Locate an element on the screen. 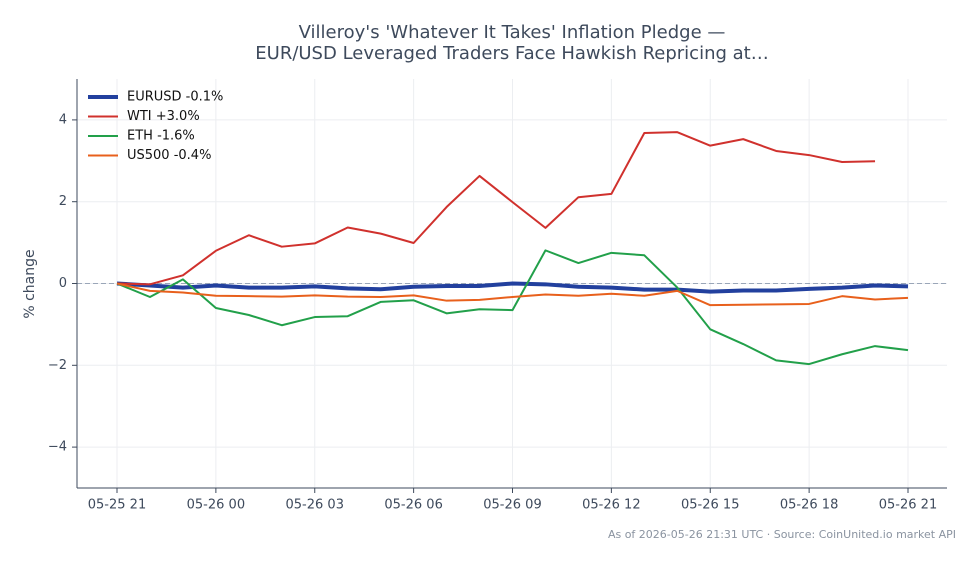  x-tick-label: 05-26 06 is located at coordinates (413, 505).